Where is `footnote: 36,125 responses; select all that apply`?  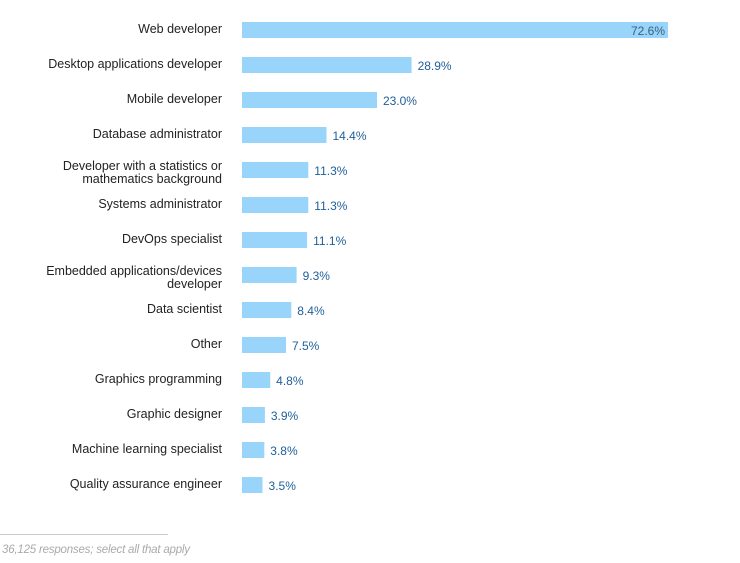 footnote: 36,125 responses; select all that apply is located at coordinates (96, 550).